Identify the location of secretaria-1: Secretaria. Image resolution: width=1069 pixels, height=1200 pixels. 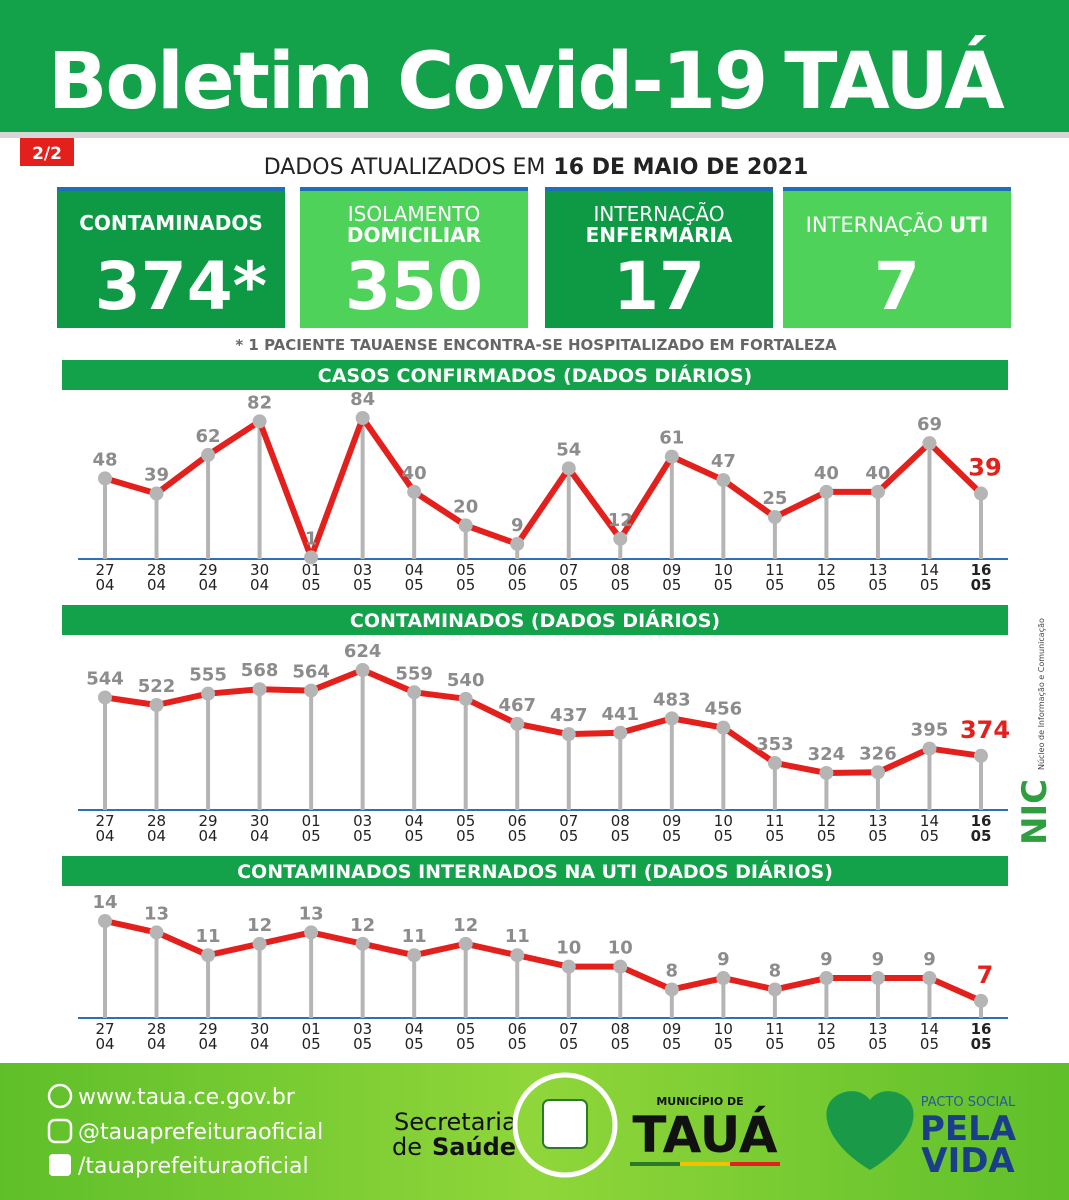
(455, 1122).